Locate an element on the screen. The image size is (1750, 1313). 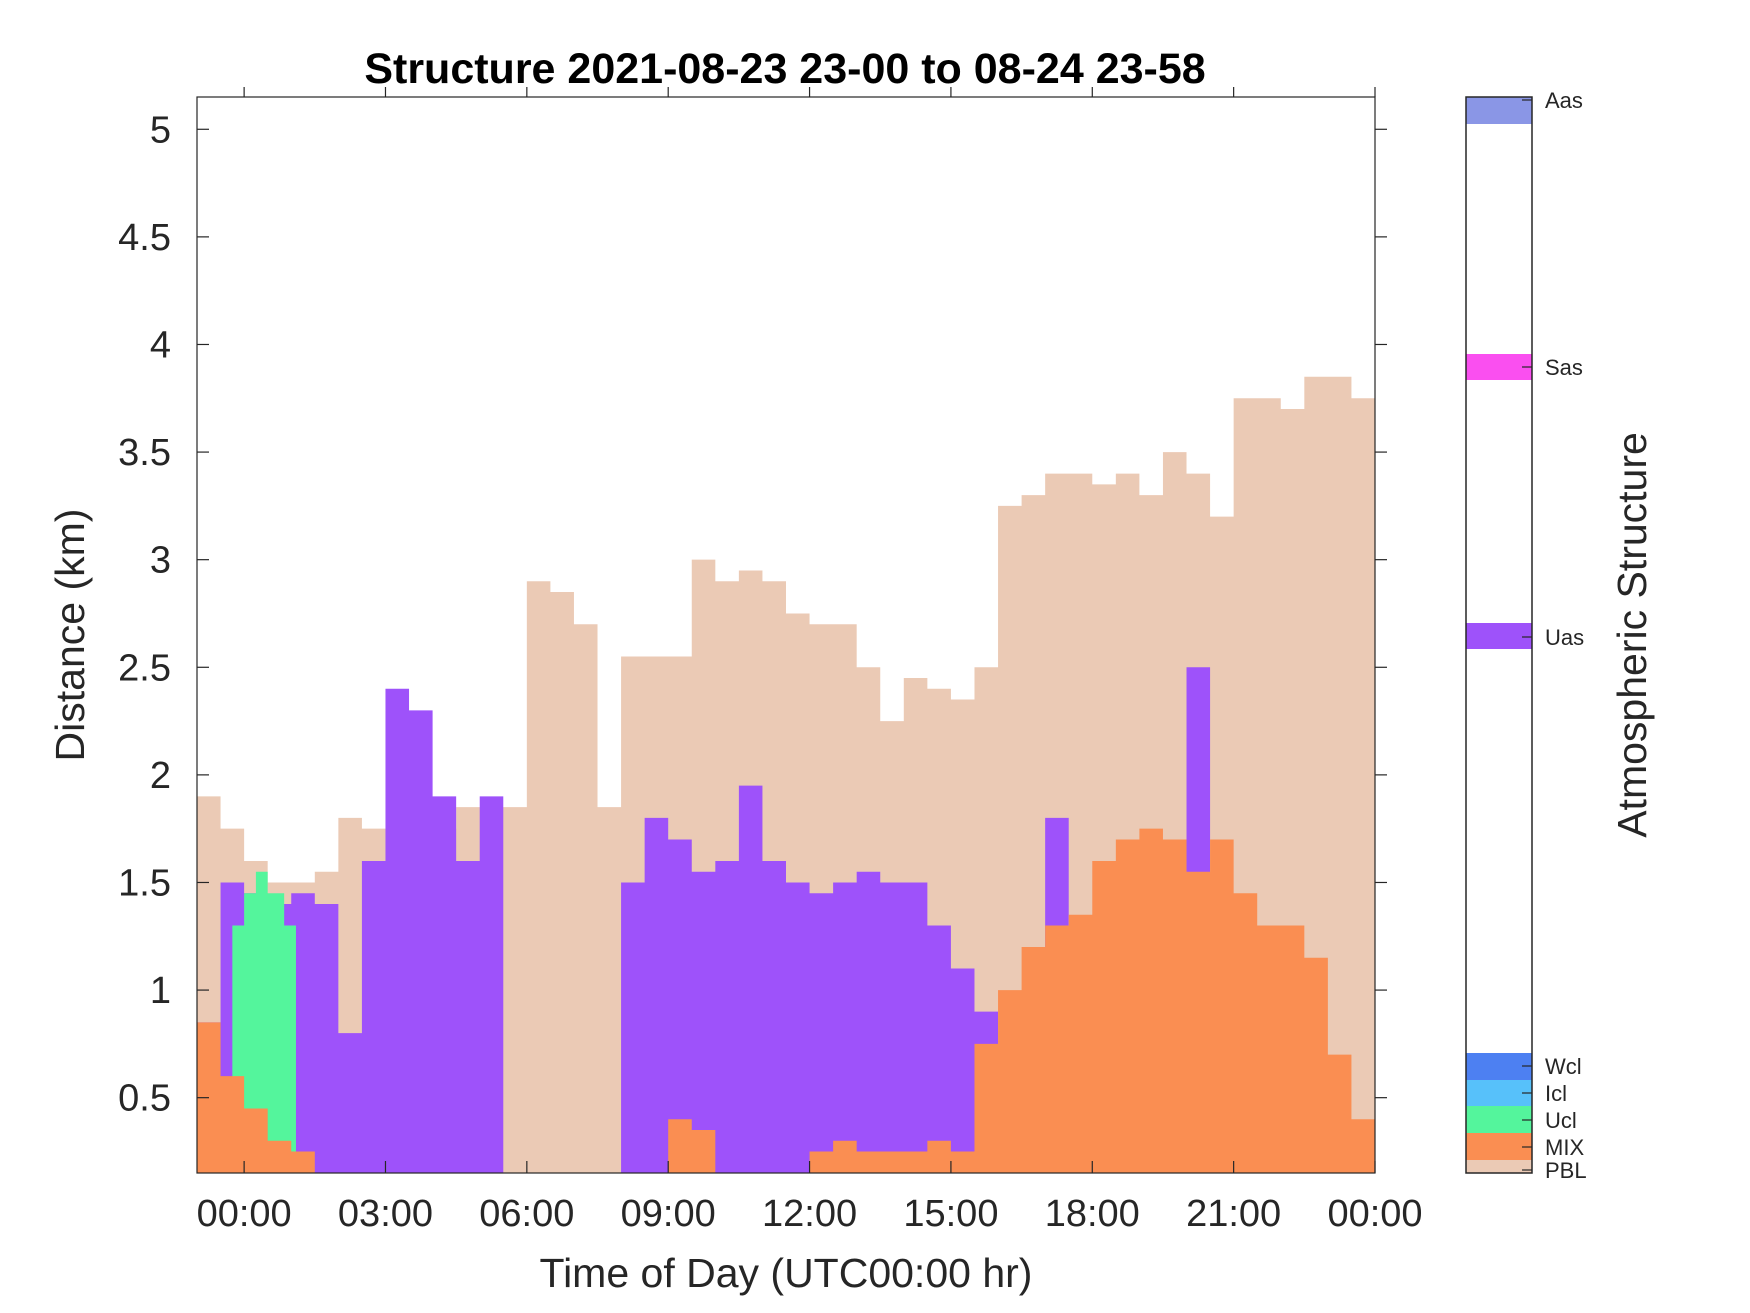
y-tick-label: 3 is located at coordinates (160, 561).